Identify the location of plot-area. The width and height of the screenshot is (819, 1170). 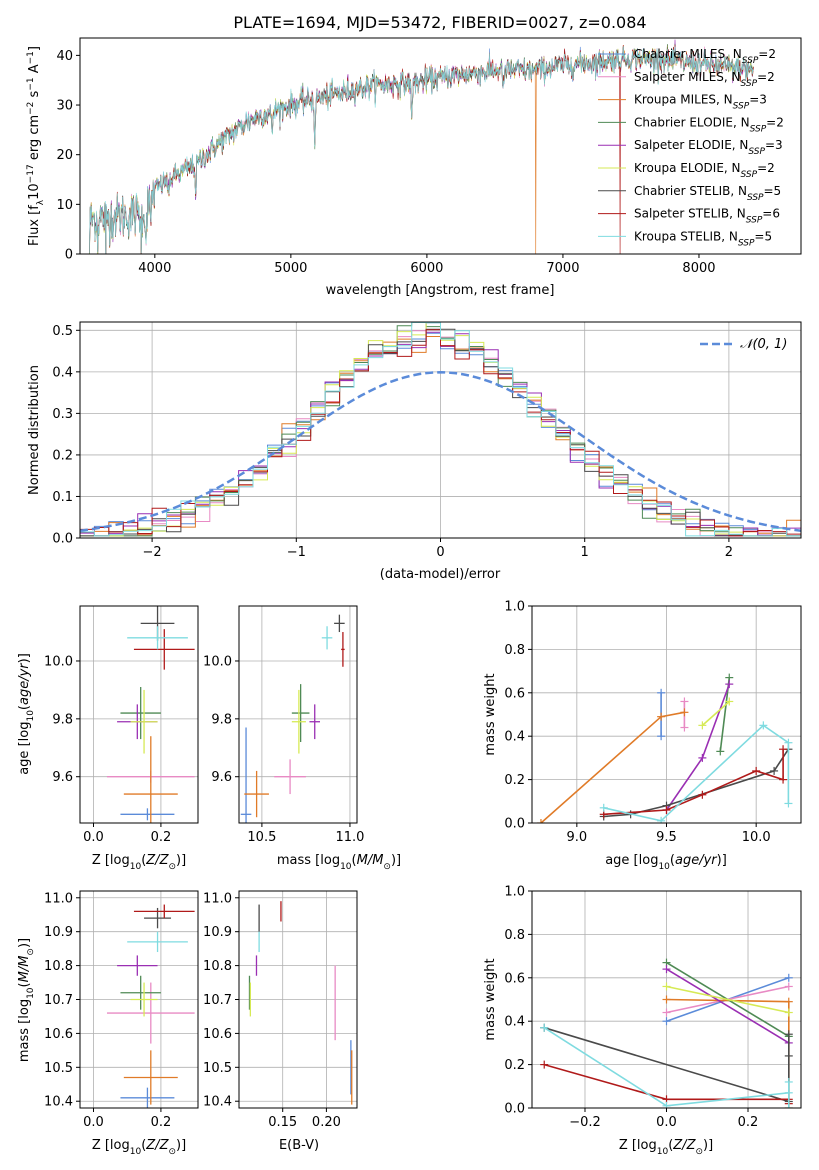
(298, 714).